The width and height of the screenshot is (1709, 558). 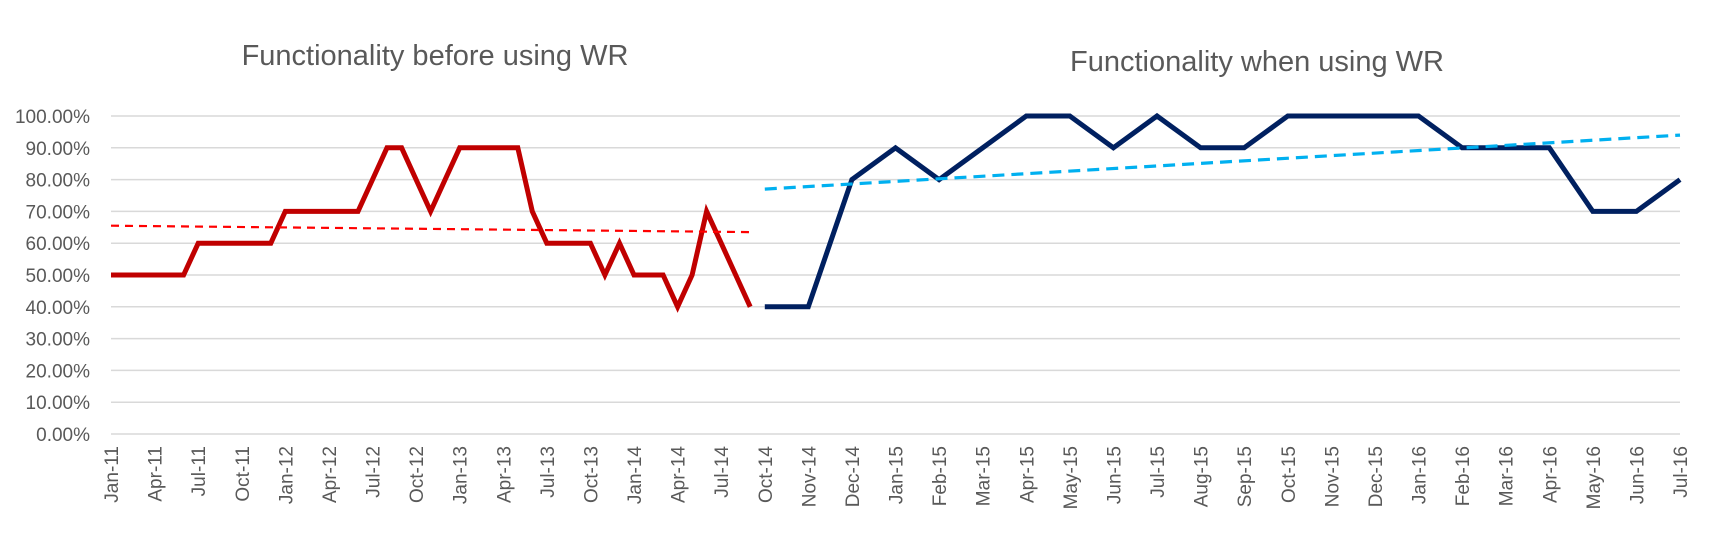 What do you see at coordinates (1332, 476) in the screenshot?
I see `x-tick-label: Nov-15` at bounding box center [1332, 476].